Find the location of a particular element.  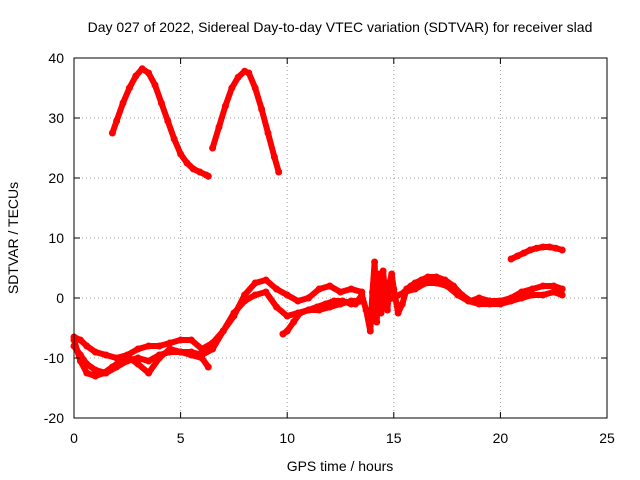

y-tick-label: 30 is located at coordinates (56, 118).